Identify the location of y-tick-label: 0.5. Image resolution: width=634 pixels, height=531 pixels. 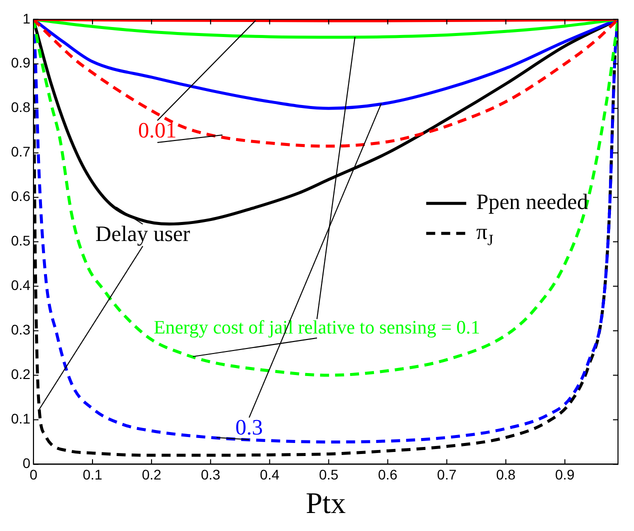
(20, 240).